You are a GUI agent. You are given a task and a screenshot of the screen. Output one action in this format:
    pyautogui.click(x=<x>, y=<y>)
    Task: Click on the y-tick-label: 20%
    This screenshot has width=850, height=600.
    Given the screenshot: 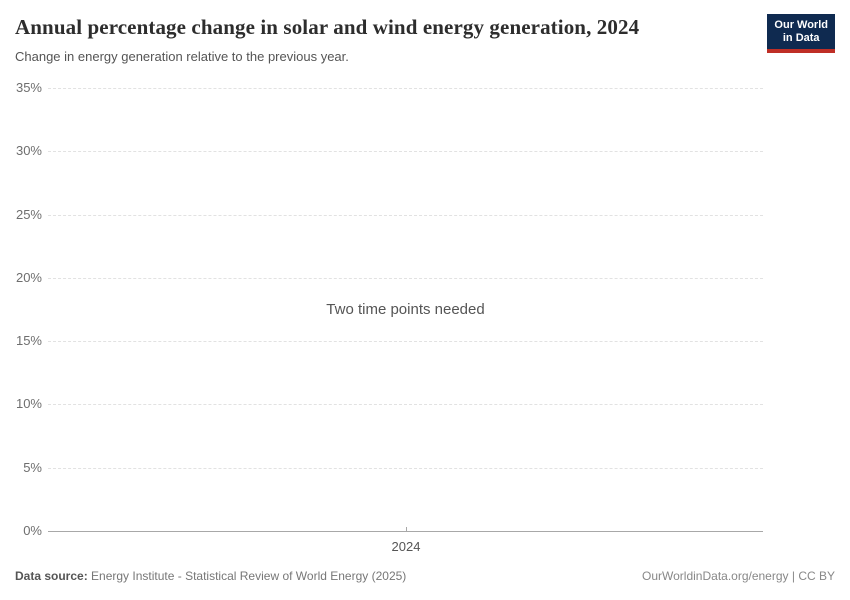 What is the action you would take?
    pyautogui.click(x=28, y=277)
    